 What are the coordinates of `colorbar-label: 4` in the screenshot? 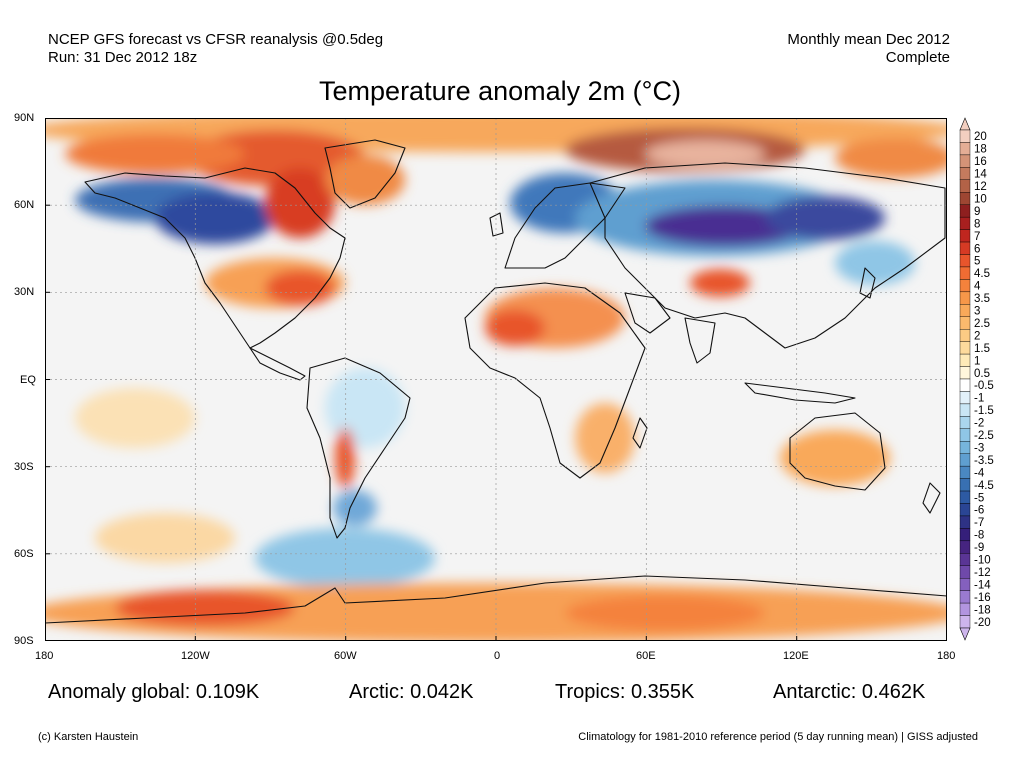 It's located at (977, 287).